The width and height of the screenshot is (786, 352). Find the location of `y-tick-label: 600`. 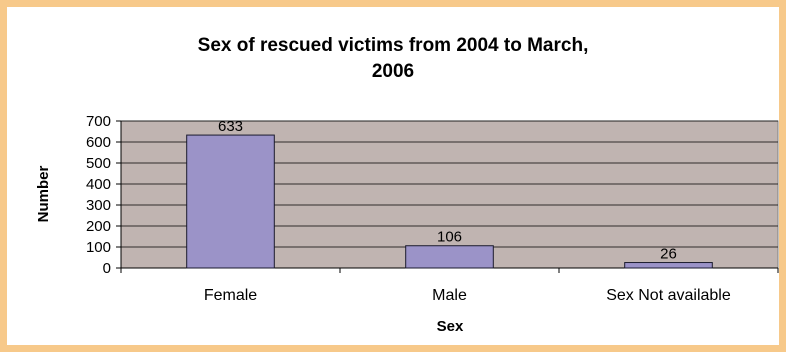

y-tick-label: 600 is located at coordinates (98, 142).